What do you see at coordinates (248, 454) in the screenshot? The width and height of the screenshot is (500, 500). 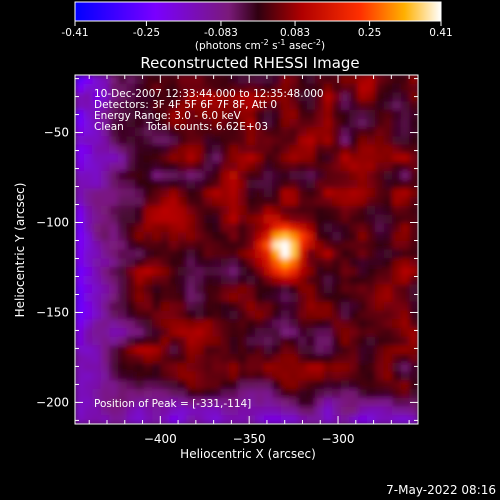 I see `x-axis-label: Heliocentric X (arcsec)` at bounding box center [248, 454].